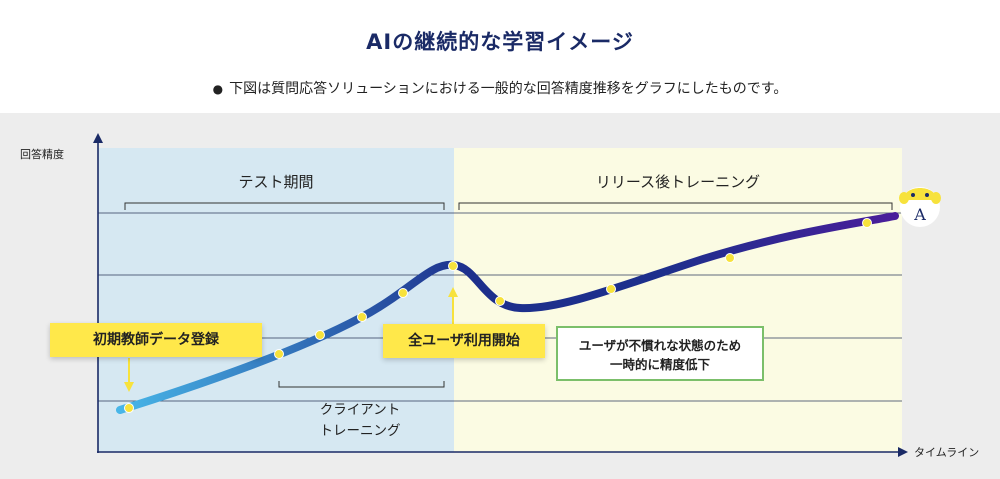 This screenshot has height=479, width=1000. What do you see at coordinates (284, 206) in the screenshot?
I see `test-period-bracket` at bounding box center [284, 206].